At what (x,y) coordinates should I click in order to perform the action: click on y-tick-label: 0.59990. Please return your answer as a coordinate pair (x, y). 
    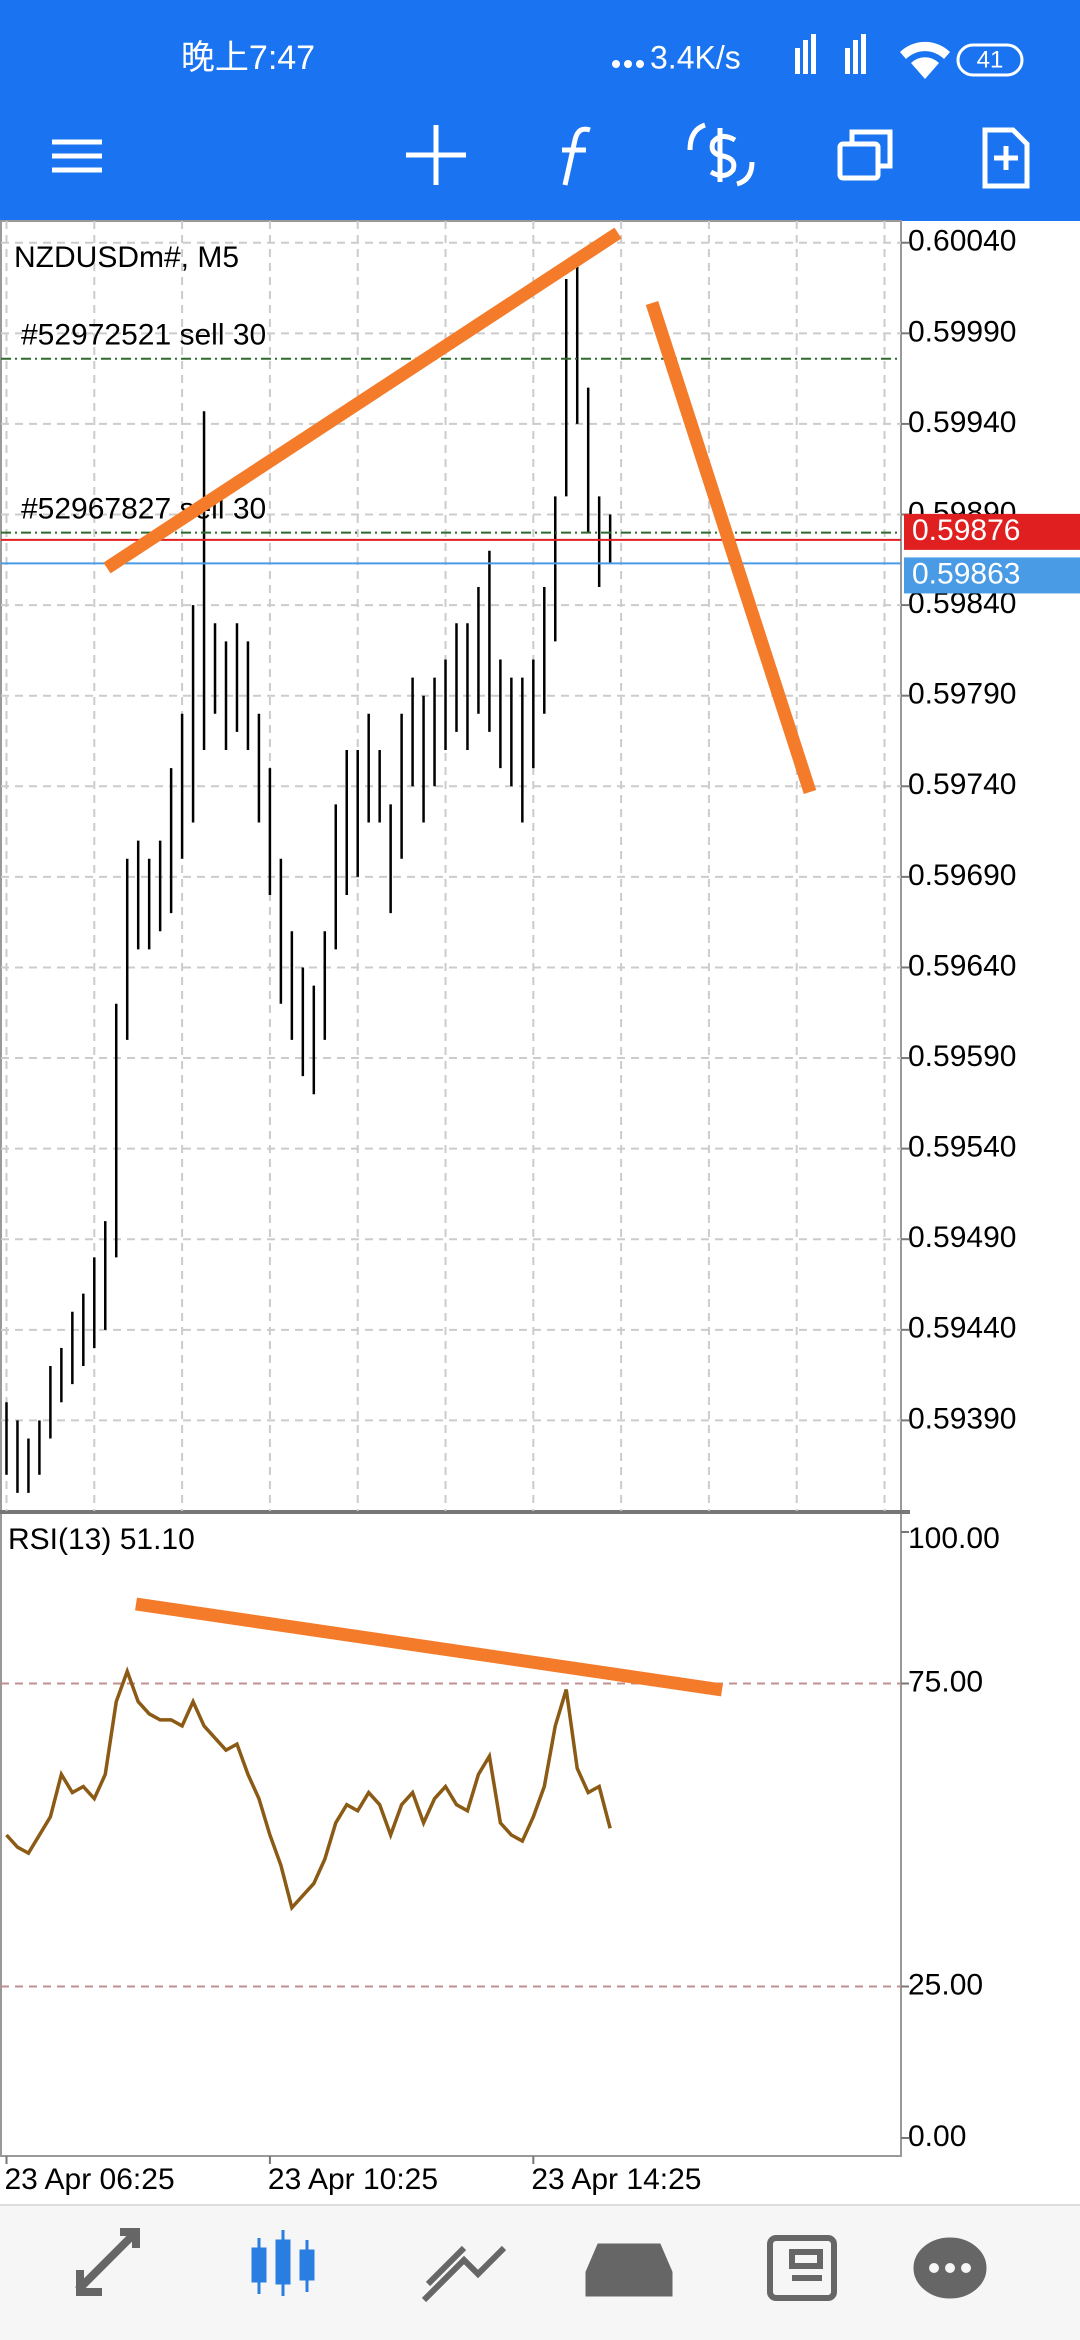
    Looking at the image, I should click on (962, 331).